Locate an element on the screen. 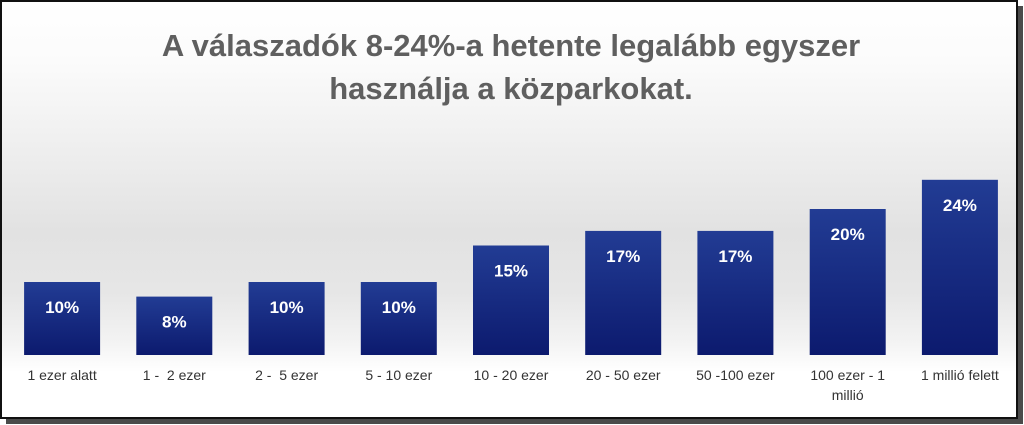 Image resolution: width=1024 pixels, height=425 pixels. chart-title-line-2: használja a közparkokat. is located at coordinates (511, 88).